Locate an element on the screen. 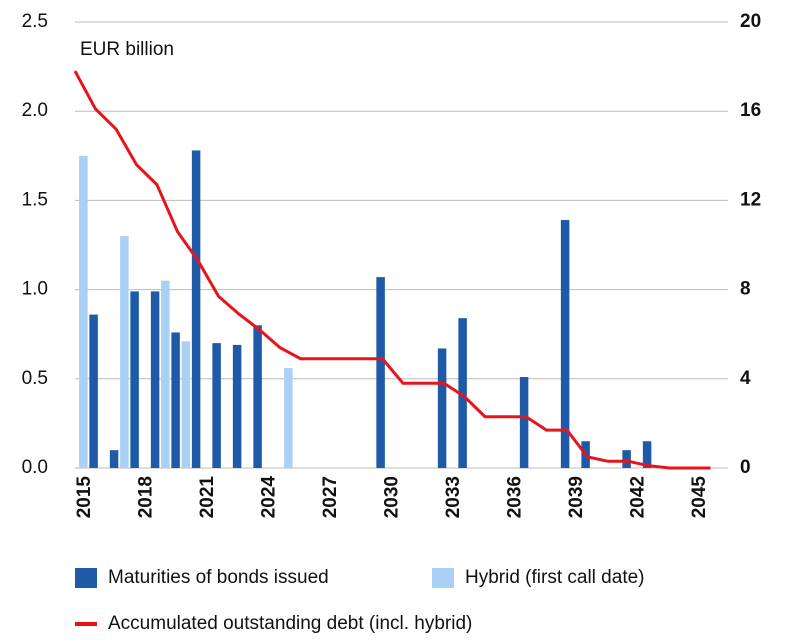 This screenshot has height=642, width=794. y2-tick-label: 16 is located at coordinates (750, 110).